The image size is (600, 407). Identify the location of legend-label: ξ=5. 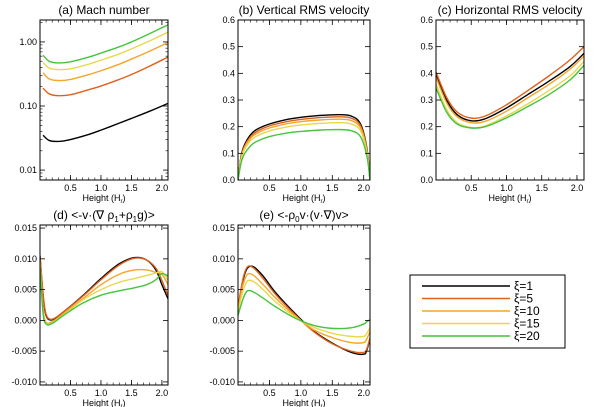
(523, 299).